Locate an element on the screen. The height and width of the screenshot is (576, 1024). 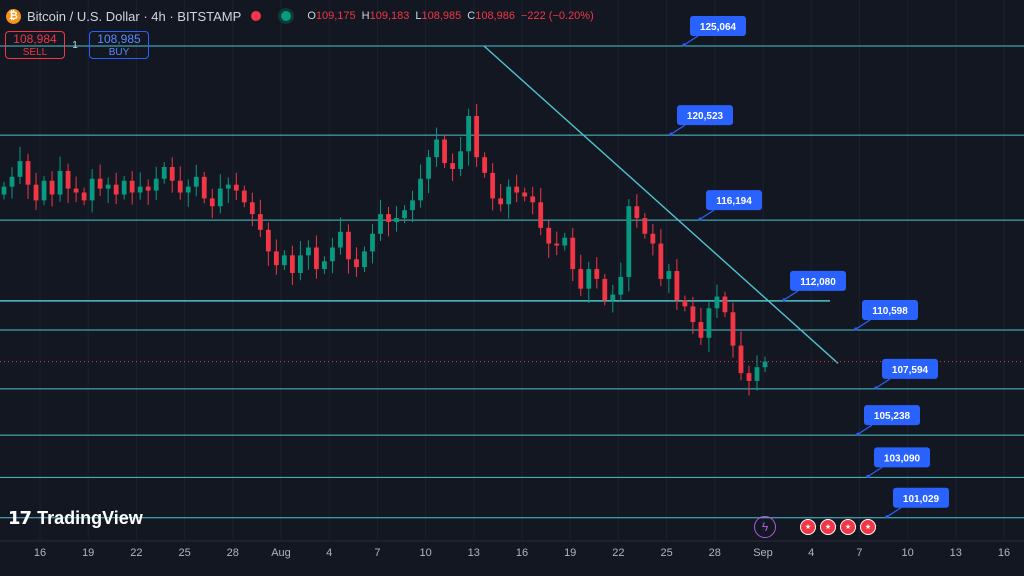
x-tick-label: 7 is located at coordinates (859, 553).